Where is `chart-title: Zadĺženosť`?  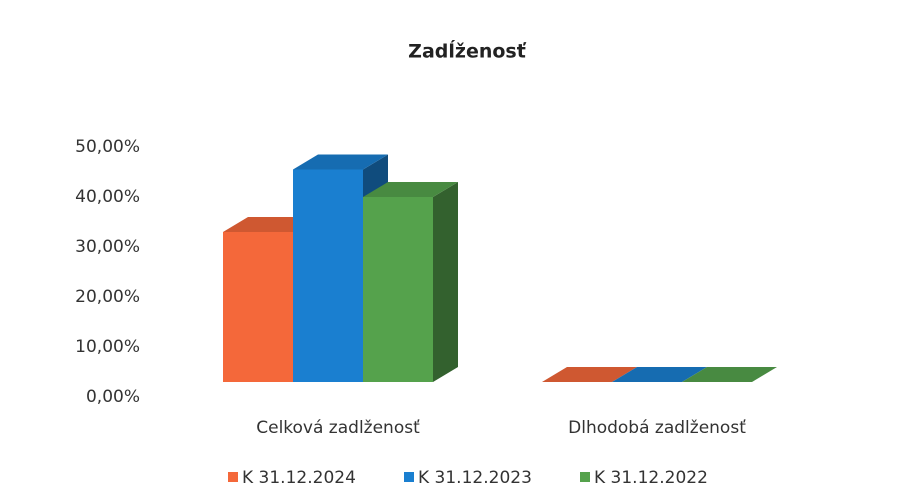
chart-title: Zadĺženosť is located at coordinates (467, 51).